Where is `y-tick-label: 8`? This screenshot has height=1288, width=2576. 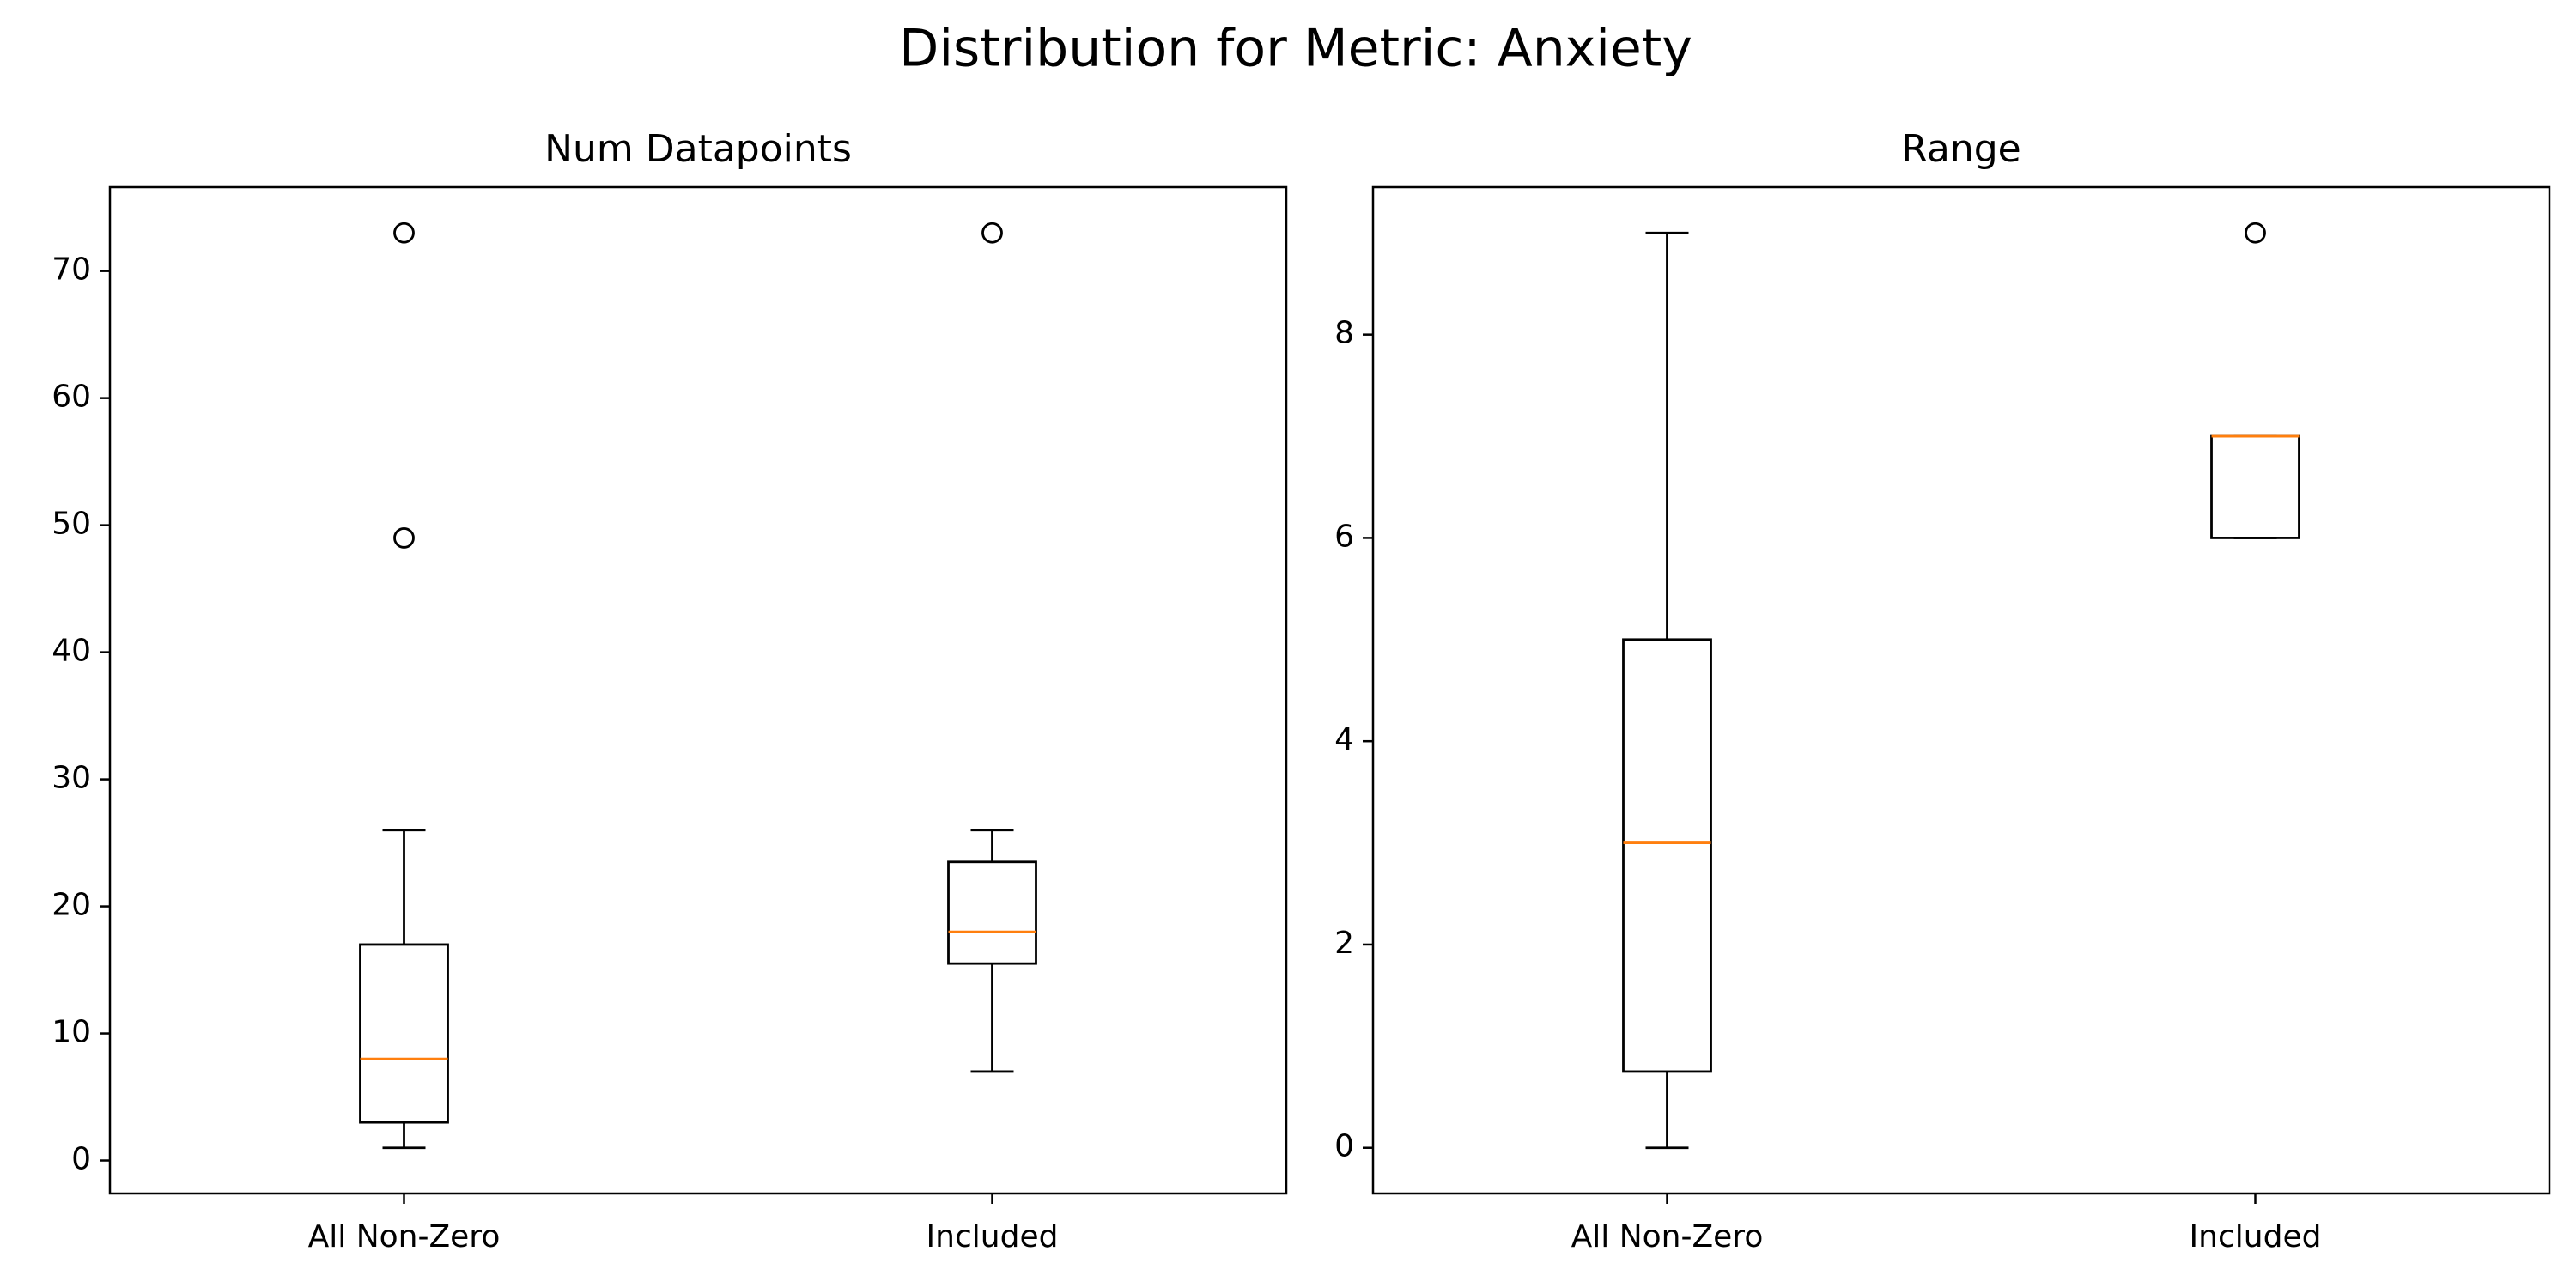 y-tick-label: 8 is located at coordinates (1344, 334).